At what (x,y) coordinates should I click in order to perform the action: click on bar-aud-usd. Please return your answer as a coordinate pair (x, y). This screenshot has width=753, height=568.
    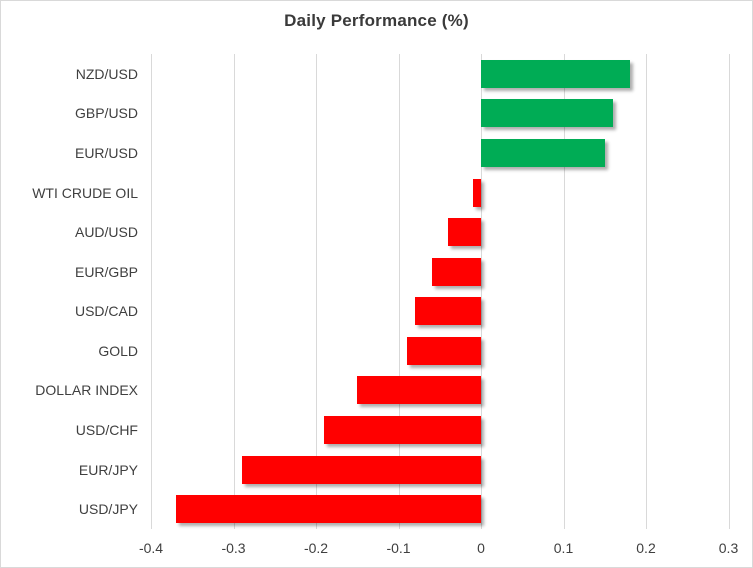
    Looking at the image, I should click on (464, 232).